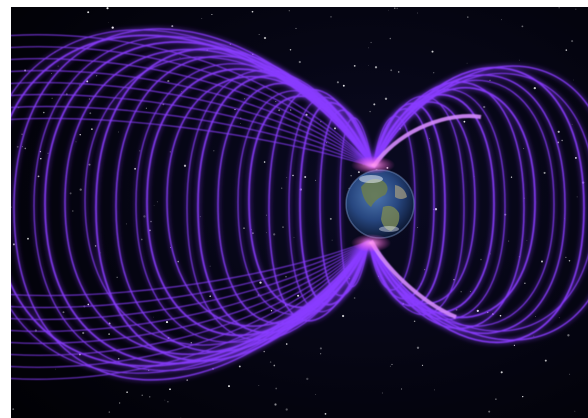  What do you see at coordinates (371, 243) in the screenshot?
I see `south-pole-aurora` at bounding box center [371, 243].